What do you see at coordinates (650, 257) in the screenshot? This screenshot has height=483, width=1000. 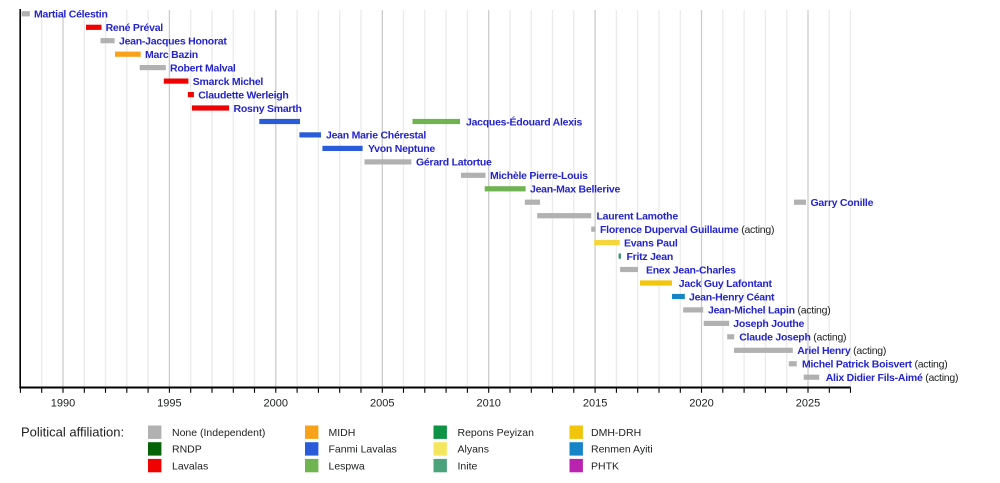 I see `svg-text: Fritz Jean` at bounding box center [650, 257].